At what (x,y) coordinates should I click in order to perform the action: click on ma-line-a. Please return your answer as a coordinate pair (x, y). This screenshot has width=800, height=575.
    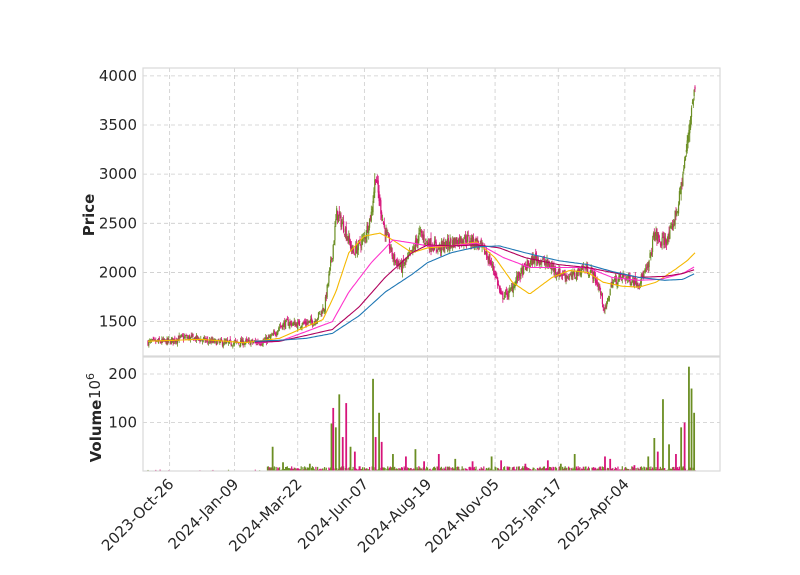
    Looking at the image, I should click on (421, 288).